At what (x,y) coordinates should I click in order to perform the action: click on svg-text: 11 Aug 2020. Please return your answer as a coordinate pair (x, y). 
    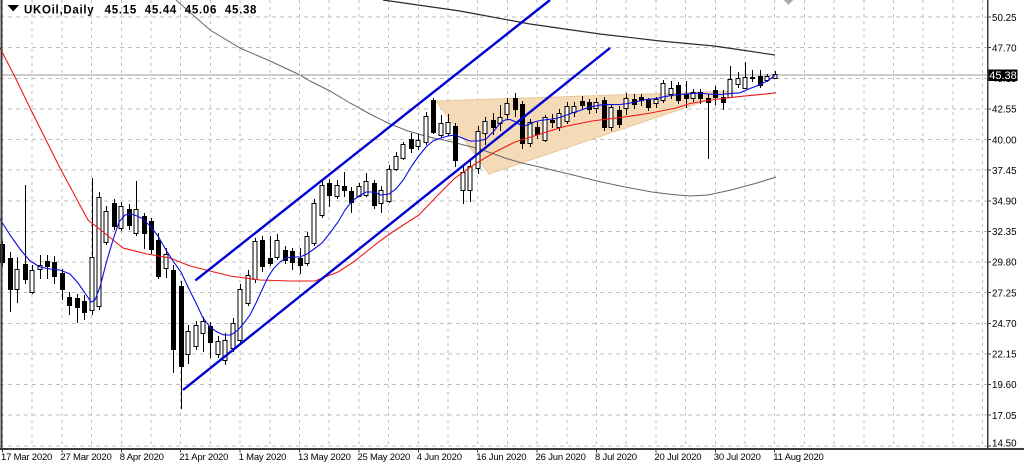
    Looking at the image, I should click on (798, 457).